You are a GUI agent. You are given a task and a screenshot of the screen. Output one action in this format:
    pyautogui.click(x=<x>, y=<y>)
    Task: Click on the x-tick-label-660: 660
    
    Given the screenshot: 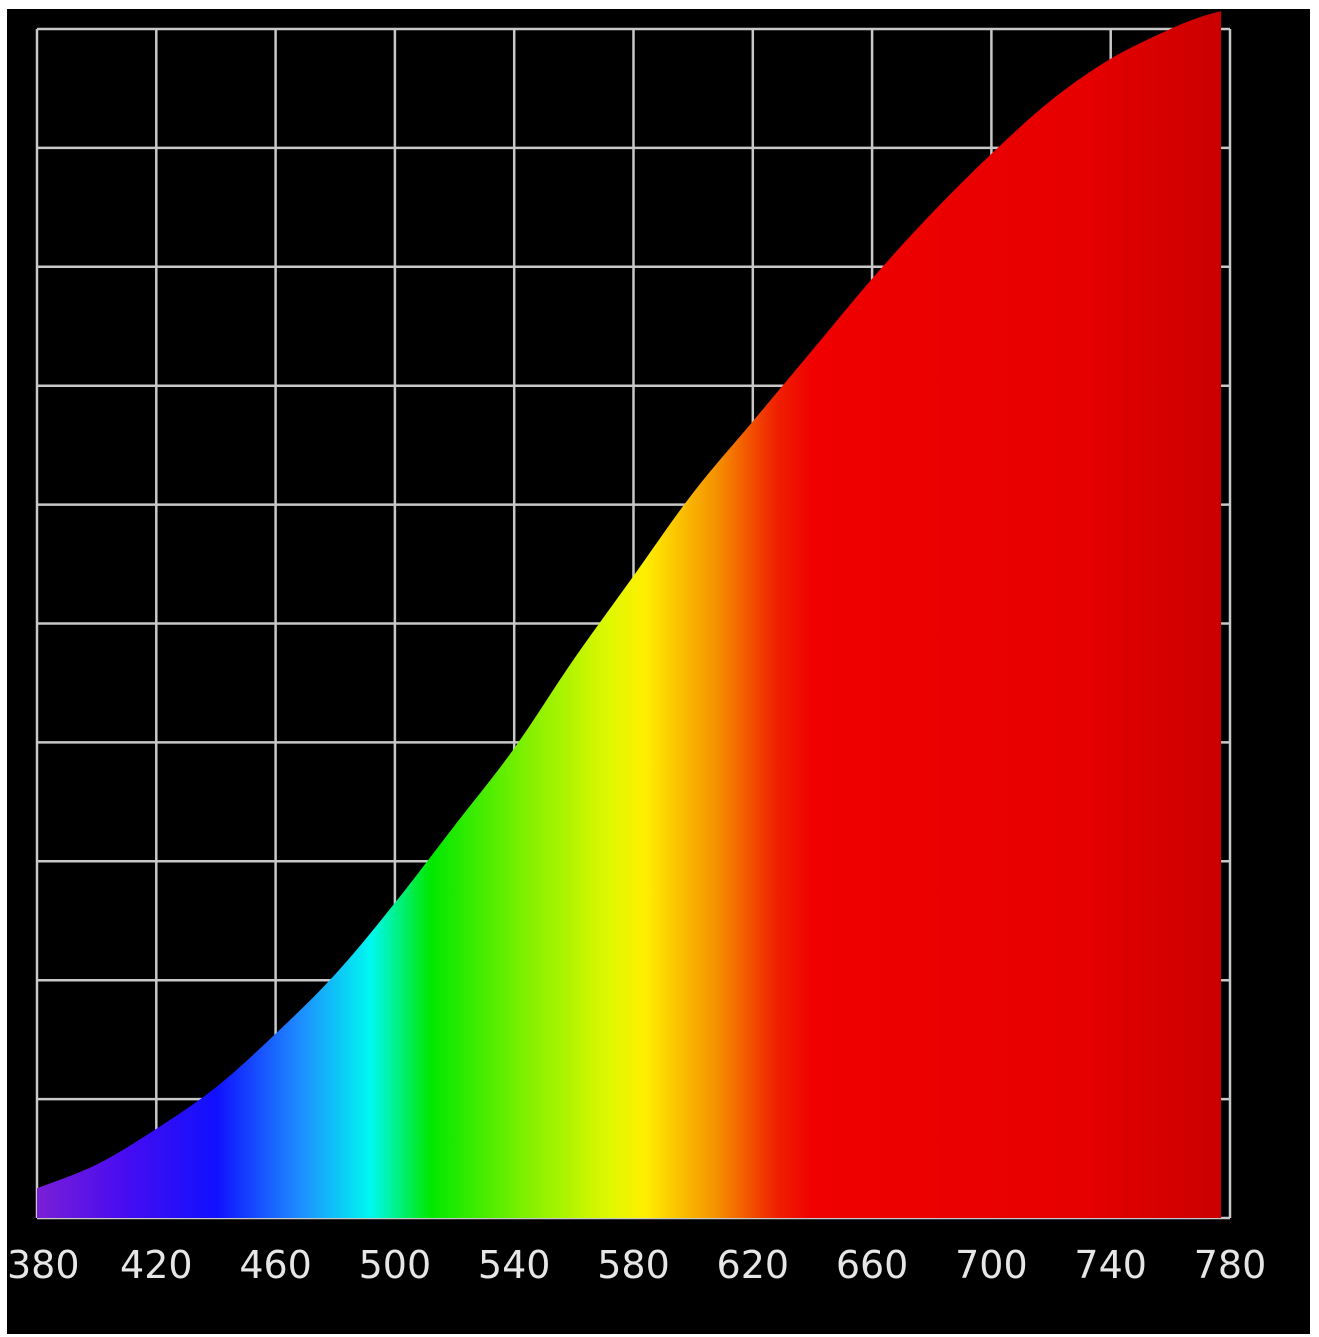 What is the action you would take?
    pyautogui.click(x=872, y=1265)
    